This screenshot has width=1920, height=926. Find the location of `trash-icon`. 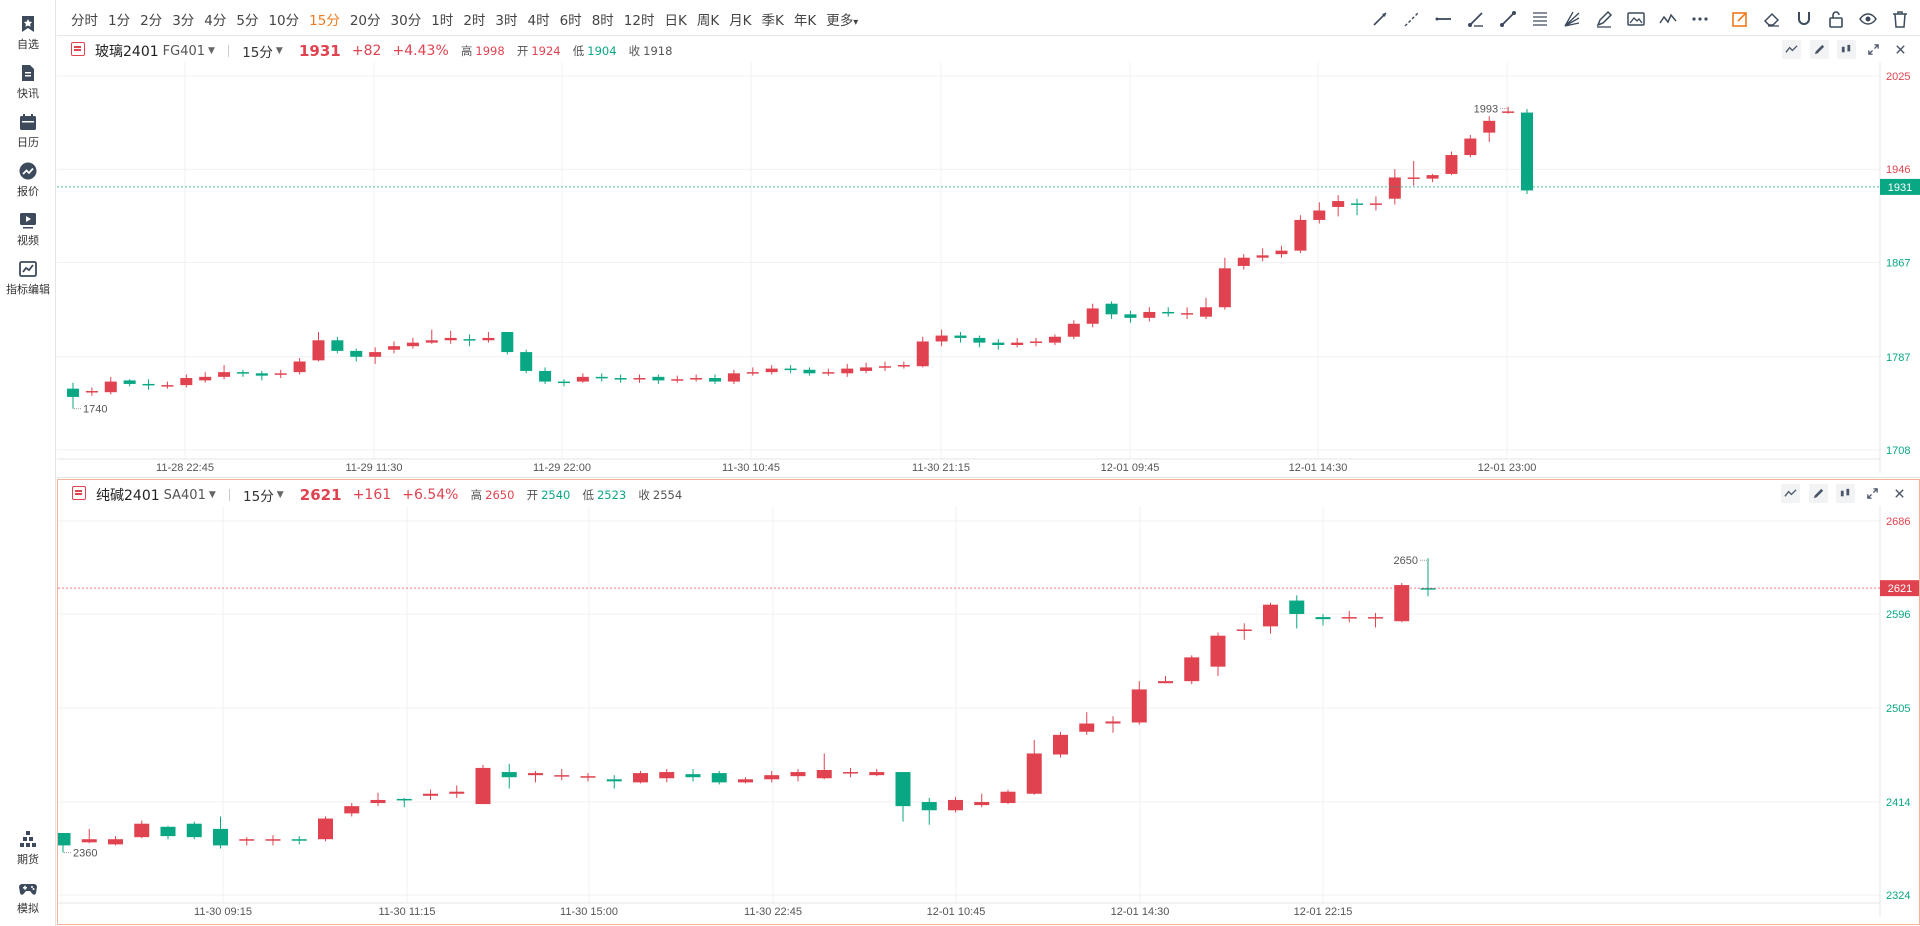

trash-icon is located at coordinates (1900, 19).